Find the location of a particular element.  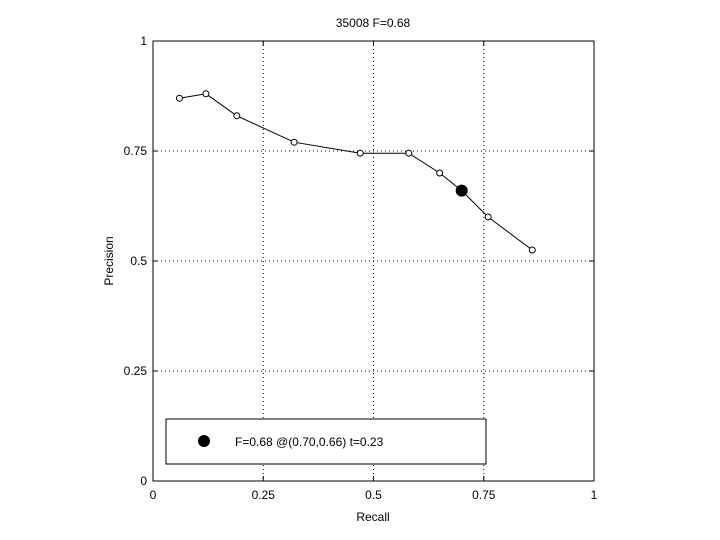

x-tick-label: 1 is located at coordinates (594, 495).